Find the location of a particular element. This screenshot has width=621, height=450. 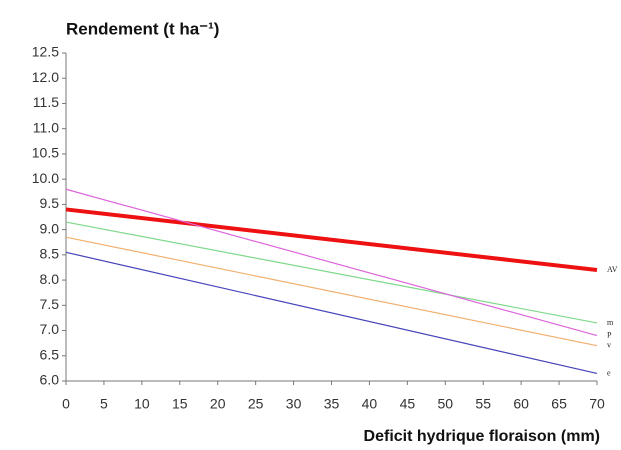

y-tick-label: 9.5 is located at coordinates (50, 203).